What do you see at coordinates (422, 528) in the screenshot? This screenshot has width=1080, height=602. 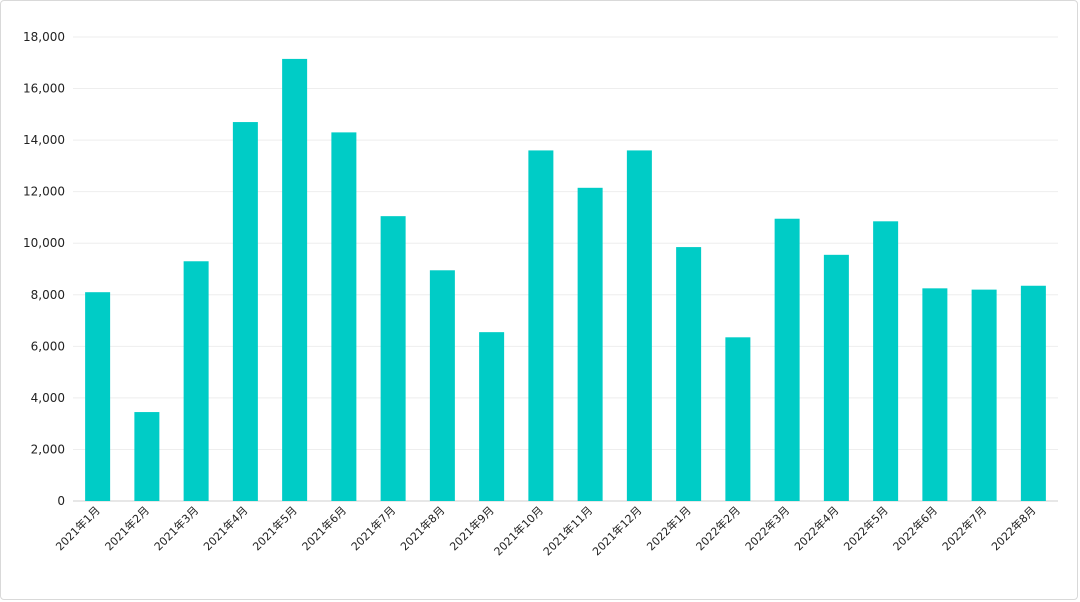 I see `x-tick-label: 2021年8月` at bounding box center [422, 528].